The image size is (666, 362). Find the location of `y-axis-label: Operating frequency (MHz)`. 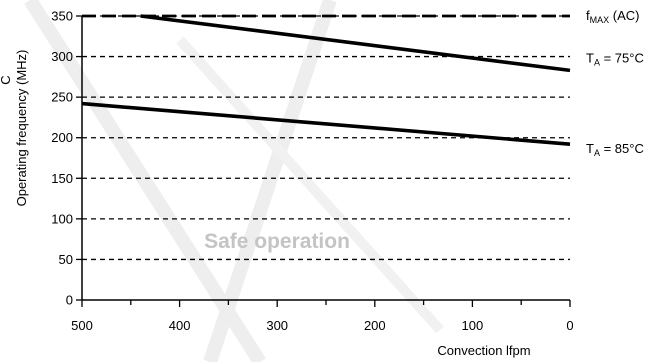

y-axis-label: Operating frequency (MHz) is located at coordinates (21, 128).